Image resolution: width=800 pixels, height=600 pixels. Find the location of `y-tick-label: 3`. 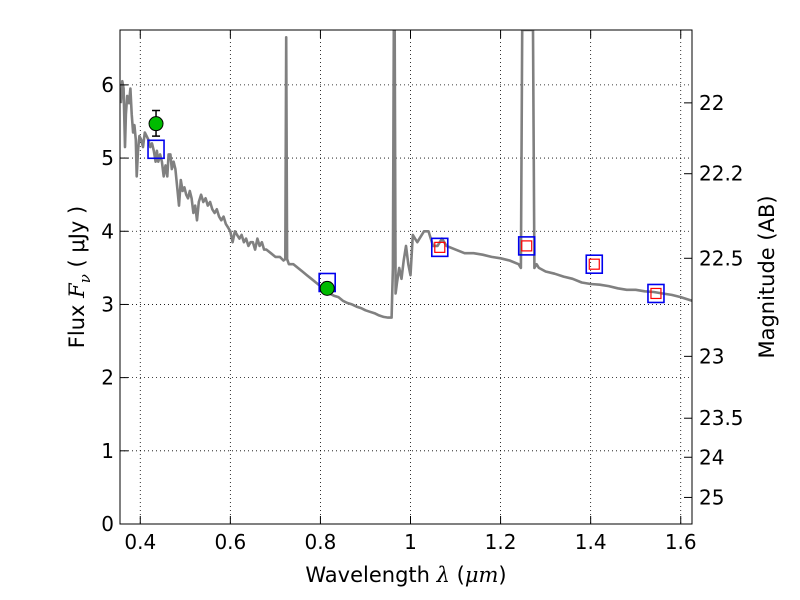

y-tick-label: 3 is located at coordinates (107, 304).